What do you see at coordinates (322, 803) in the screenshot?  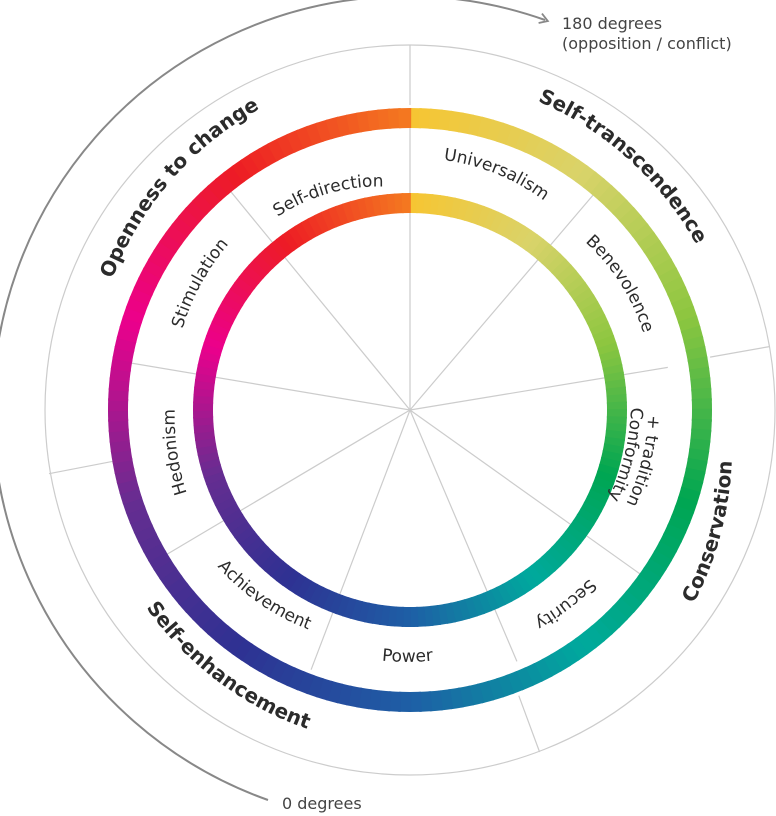 I see `degrees-0-label: 0 degrees` at bounding box center [322, 803].